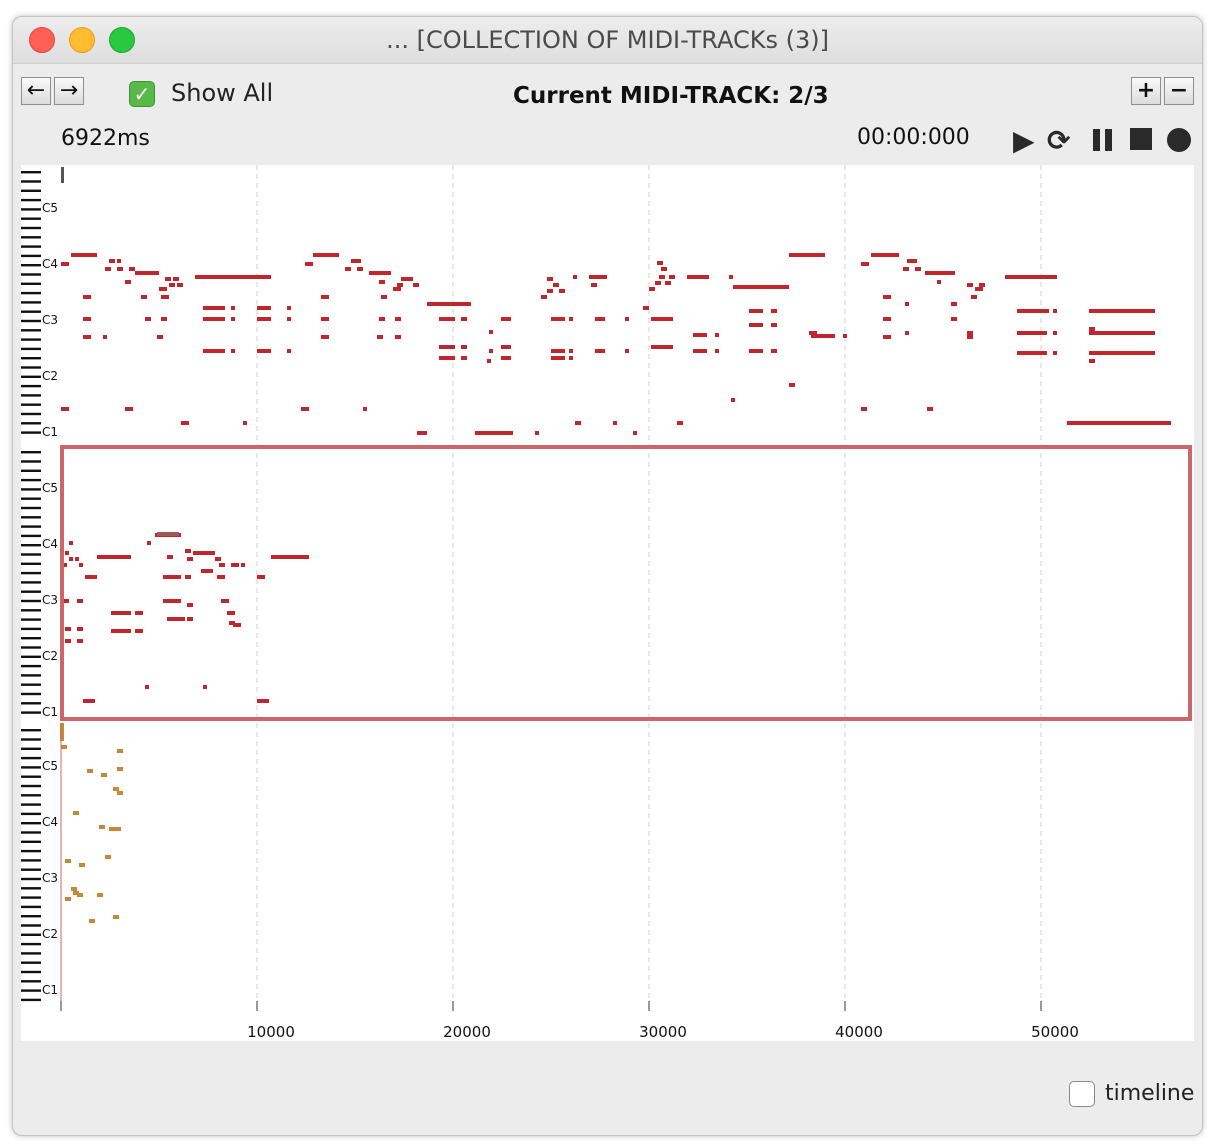 This screenshot has height=1146, width=1210. I want to click on loop-icon: ⟳, so click(1059, 140).